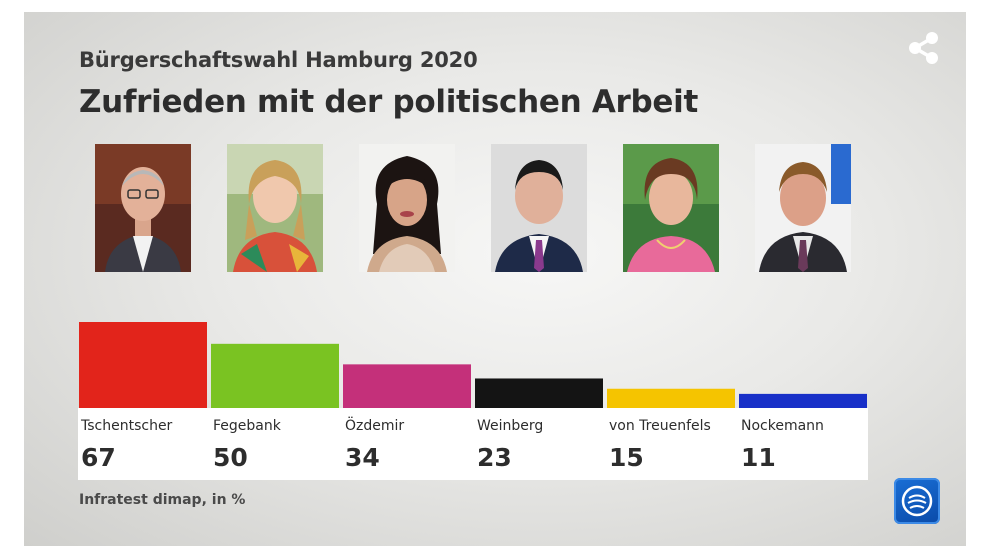 The height and width of the screenshot is (556, 990). What do you see at coordinates (917, 501) in the screenshot?
I see `tagesschau-logo-icon` at bounding box center [917, 501].